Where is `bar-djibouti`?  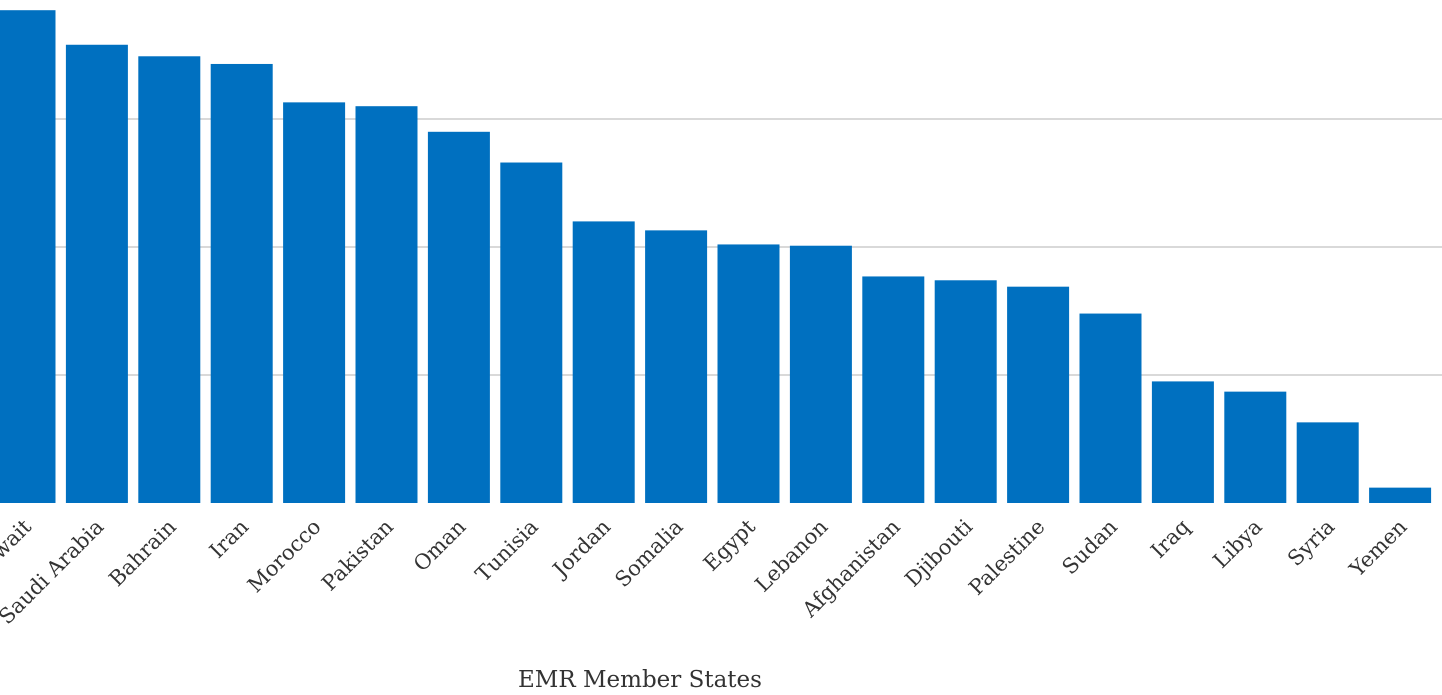 bar-djibouti is located at coordinates (965, 391).